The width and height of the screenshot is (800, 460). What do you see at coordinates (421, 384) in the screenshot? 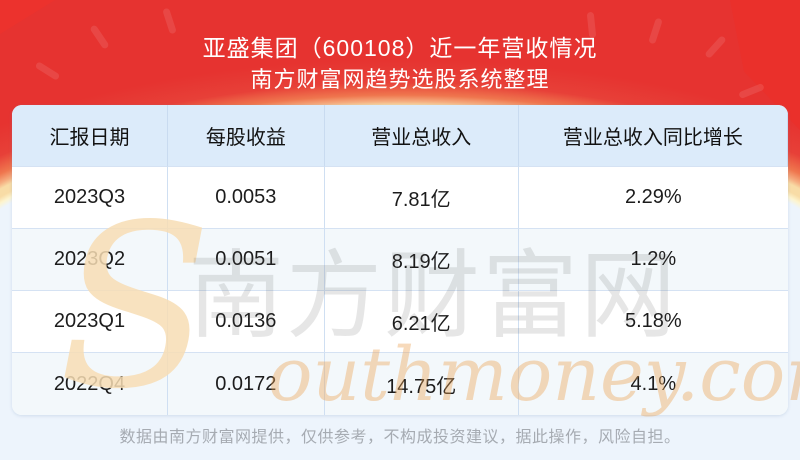
I see `cell-total-revenue: 14.75亿` at bounding box center [421, 384].